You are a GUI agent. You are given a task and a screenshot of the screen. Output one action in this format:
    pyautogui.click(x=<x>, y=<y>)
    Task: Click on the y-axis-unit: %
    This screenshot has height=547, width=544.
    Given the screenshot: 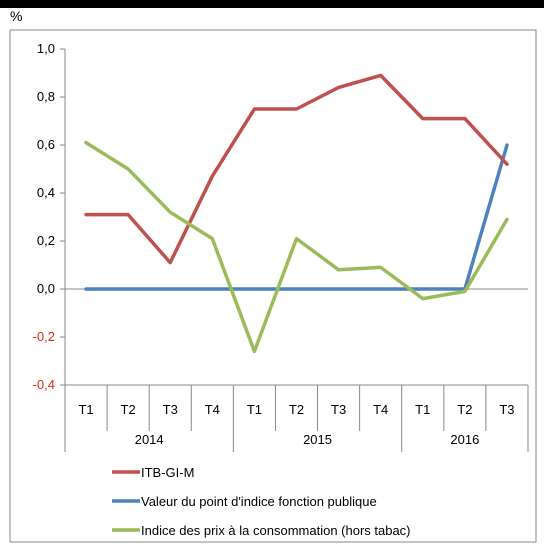 What is the action you would take?
    pyautogui.click(x=16, y=16)
    